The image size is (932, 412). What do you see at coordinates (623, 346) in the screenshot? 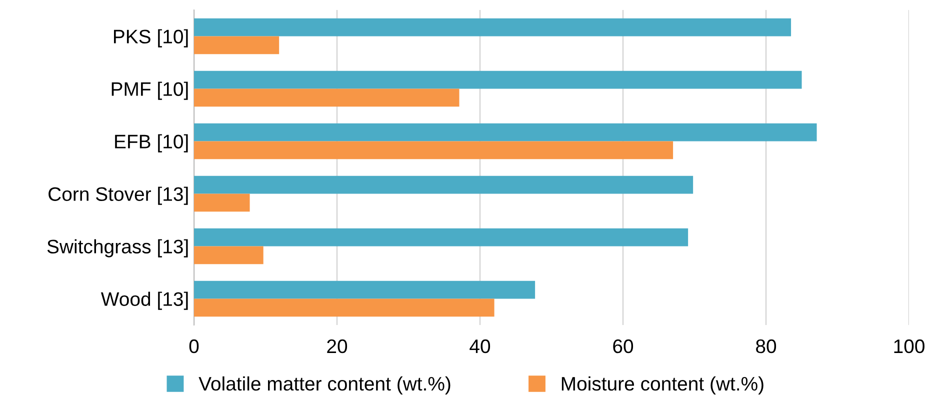
I see `x-tick-label: 60` at bounding box center [623, 346].